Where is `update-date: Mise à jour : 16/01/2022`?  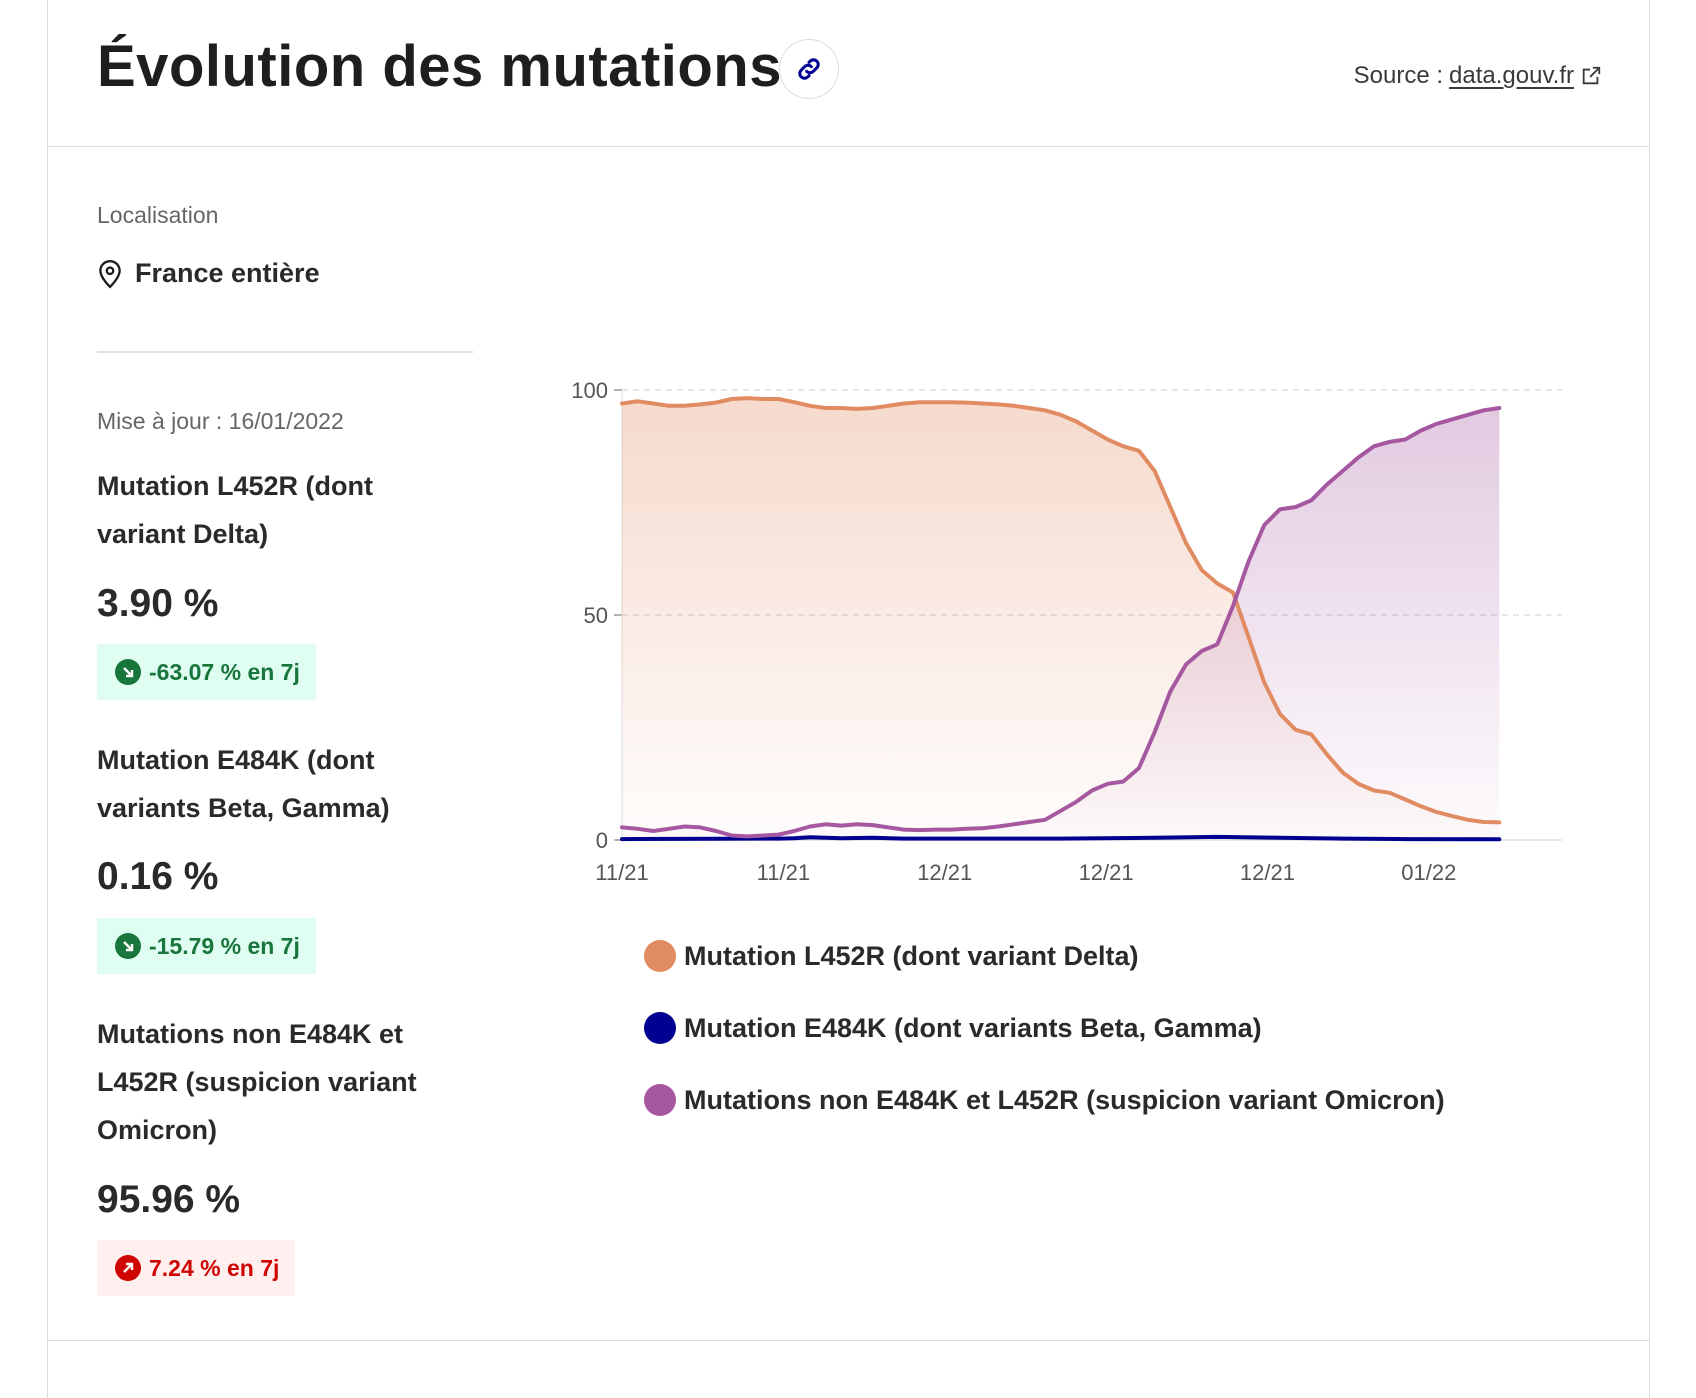
update-date: Mise à jour : 16/01/2022 is located at coordinates (220, 421).